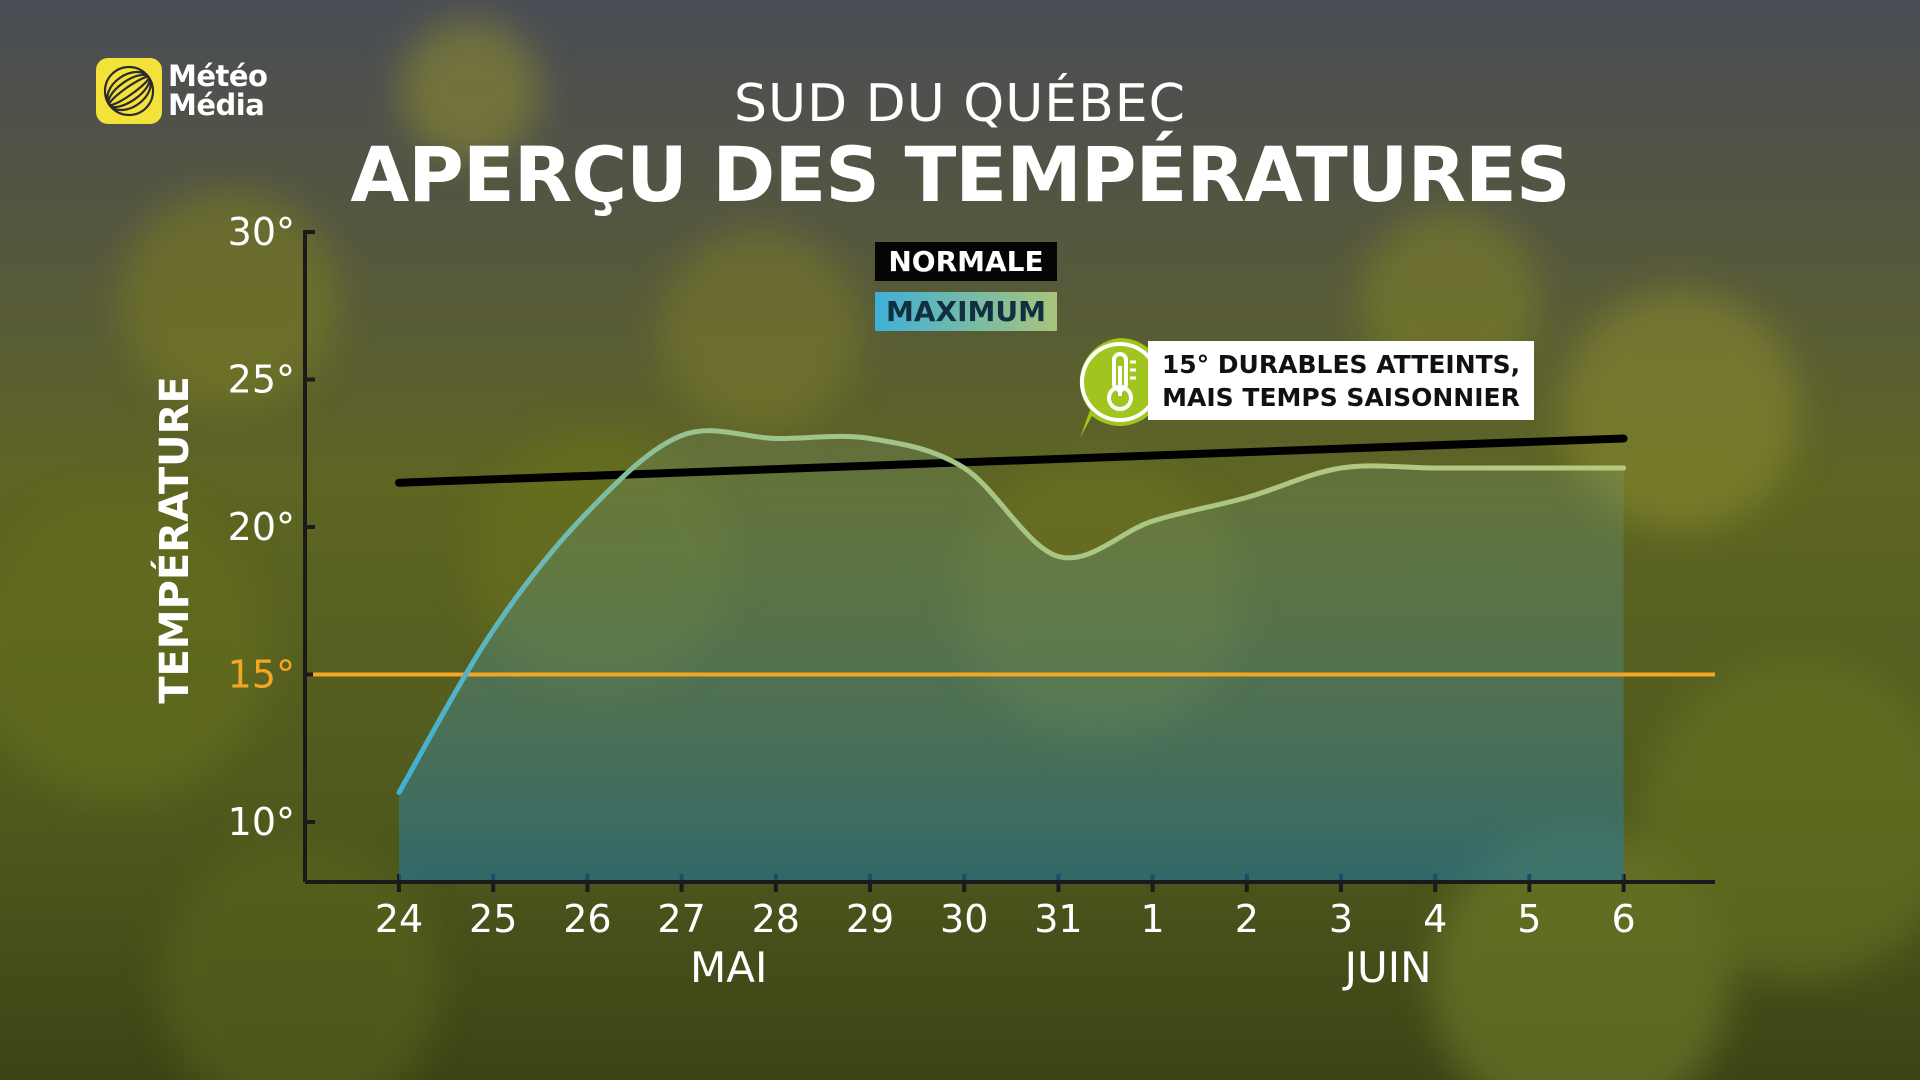  I want to click on y-tick-label: 25°, so click(261, 380).